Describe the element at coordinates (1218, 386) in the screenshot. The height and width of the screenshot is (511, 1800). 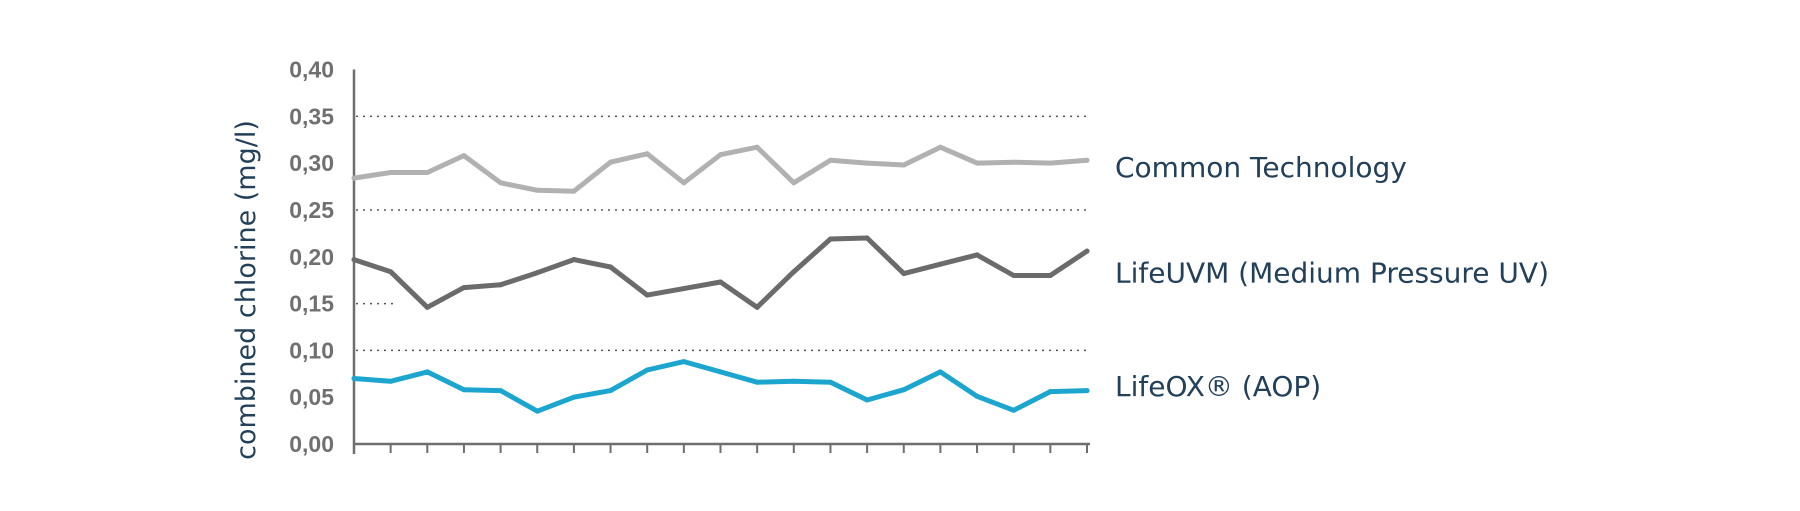
I see `series-label: LifeOX® (AOP)` at that location.